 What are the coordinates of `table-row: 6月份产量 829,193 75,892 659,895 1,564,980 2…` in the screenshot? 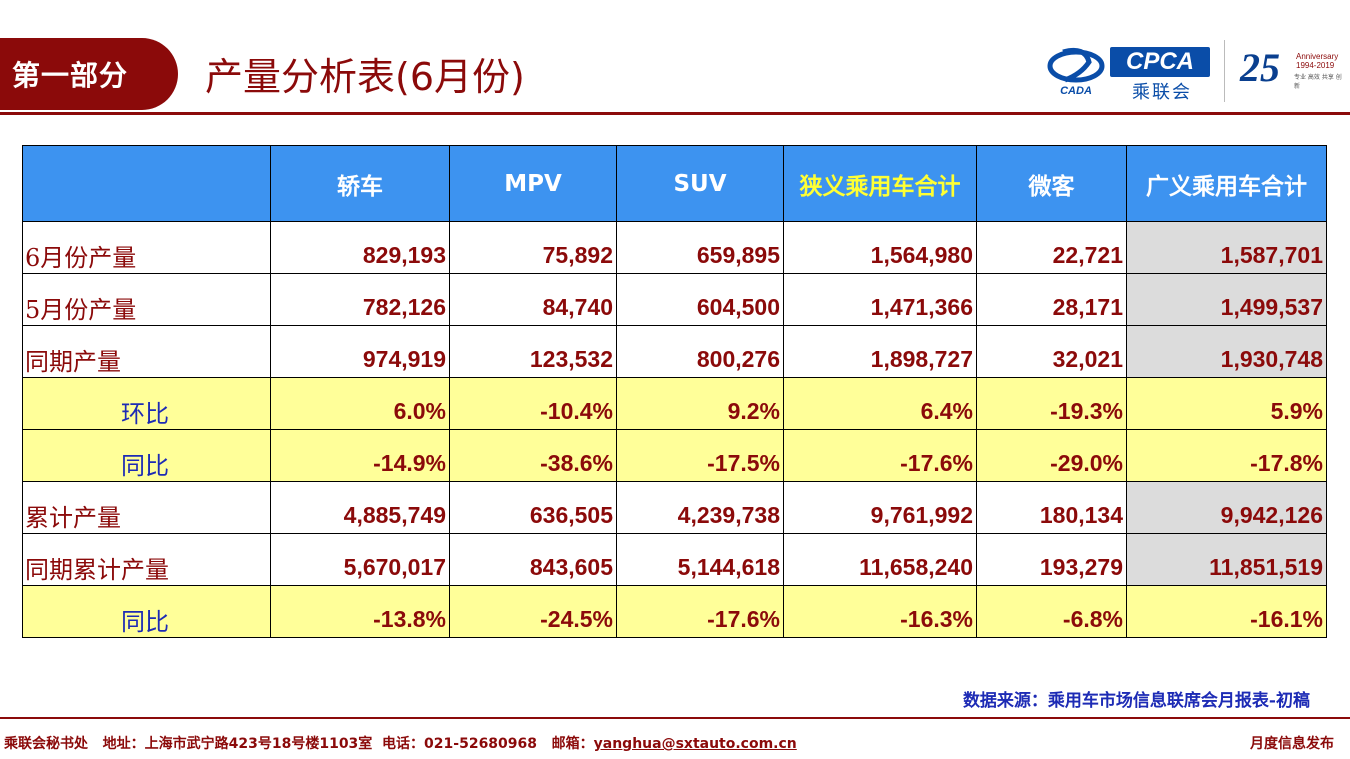 It's located at (674, 247).